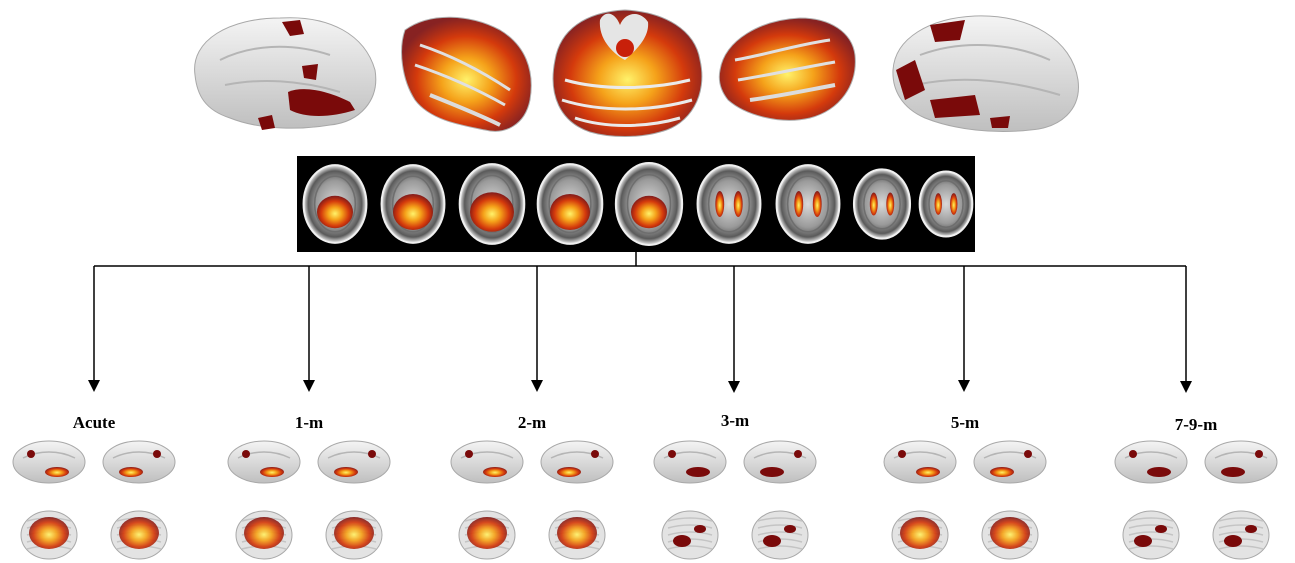 This screenshot has width=1295, height=563. What do you see at coordinates (532, 422) in the screenshot?
I see `timepoint-label: 2-m` at bounding box center [532, 422].